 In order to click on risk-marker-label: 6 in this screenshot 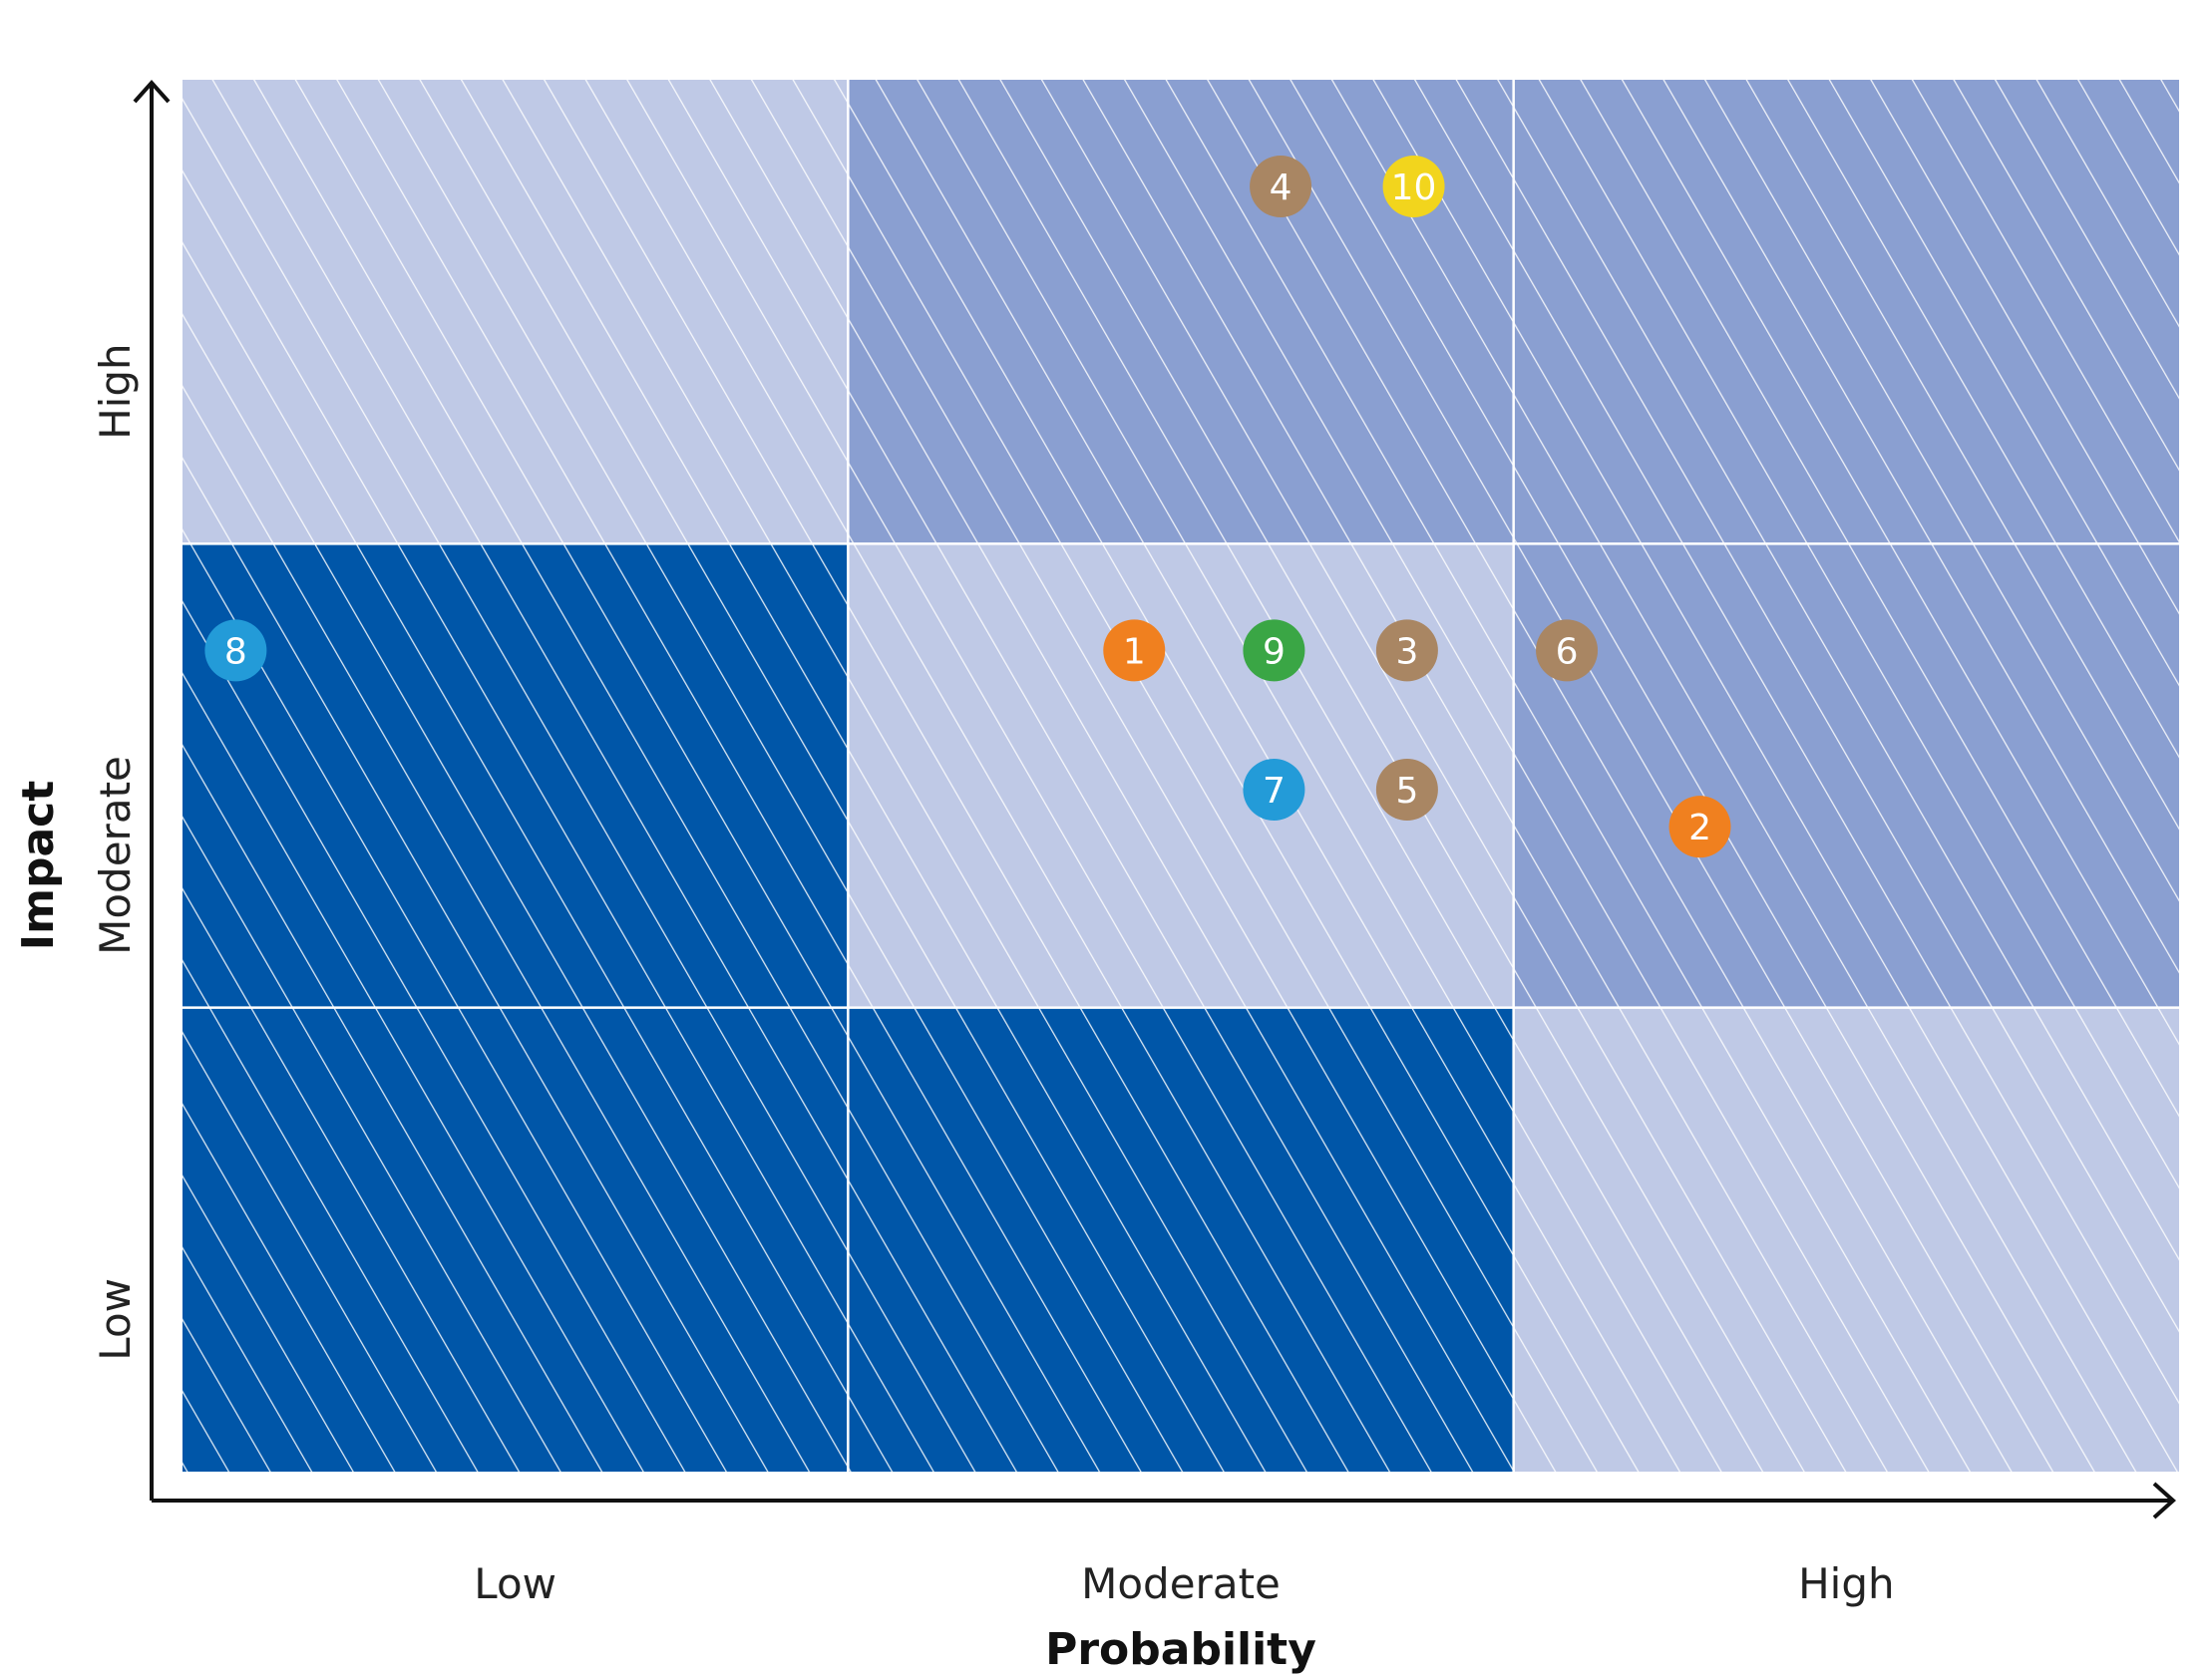, I will do `click(1567, 651)`.